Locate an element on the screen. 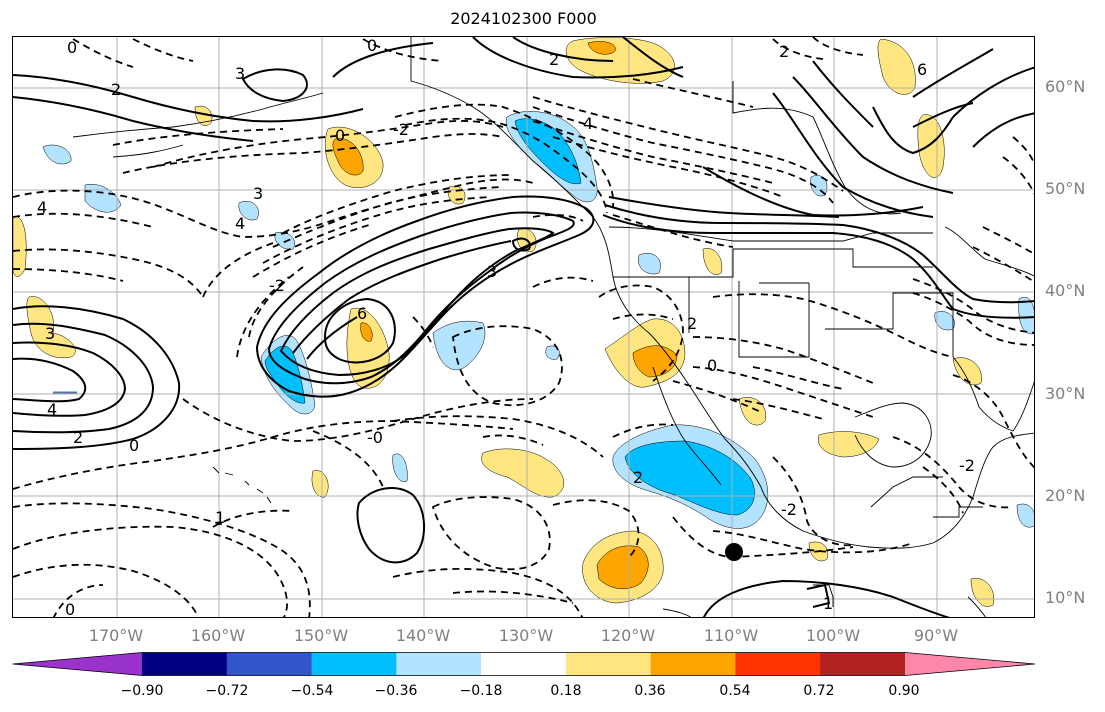 The image size is (1105, 712). lat-label: 40°N is located at coordinates (1065, 290).